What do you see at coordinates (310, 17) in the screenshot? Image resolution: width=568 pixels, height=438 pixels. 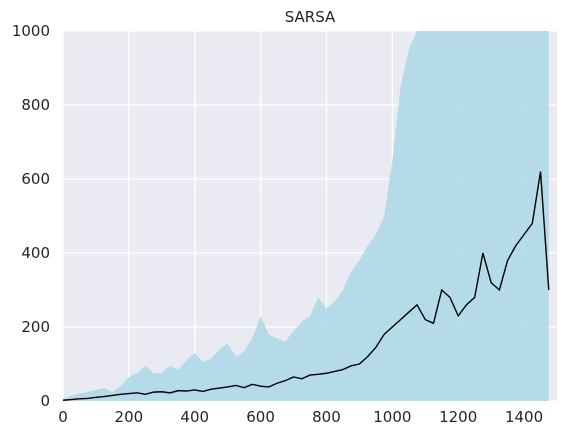 I see `chart-title: SARSA` at bounding box center [310, 17].